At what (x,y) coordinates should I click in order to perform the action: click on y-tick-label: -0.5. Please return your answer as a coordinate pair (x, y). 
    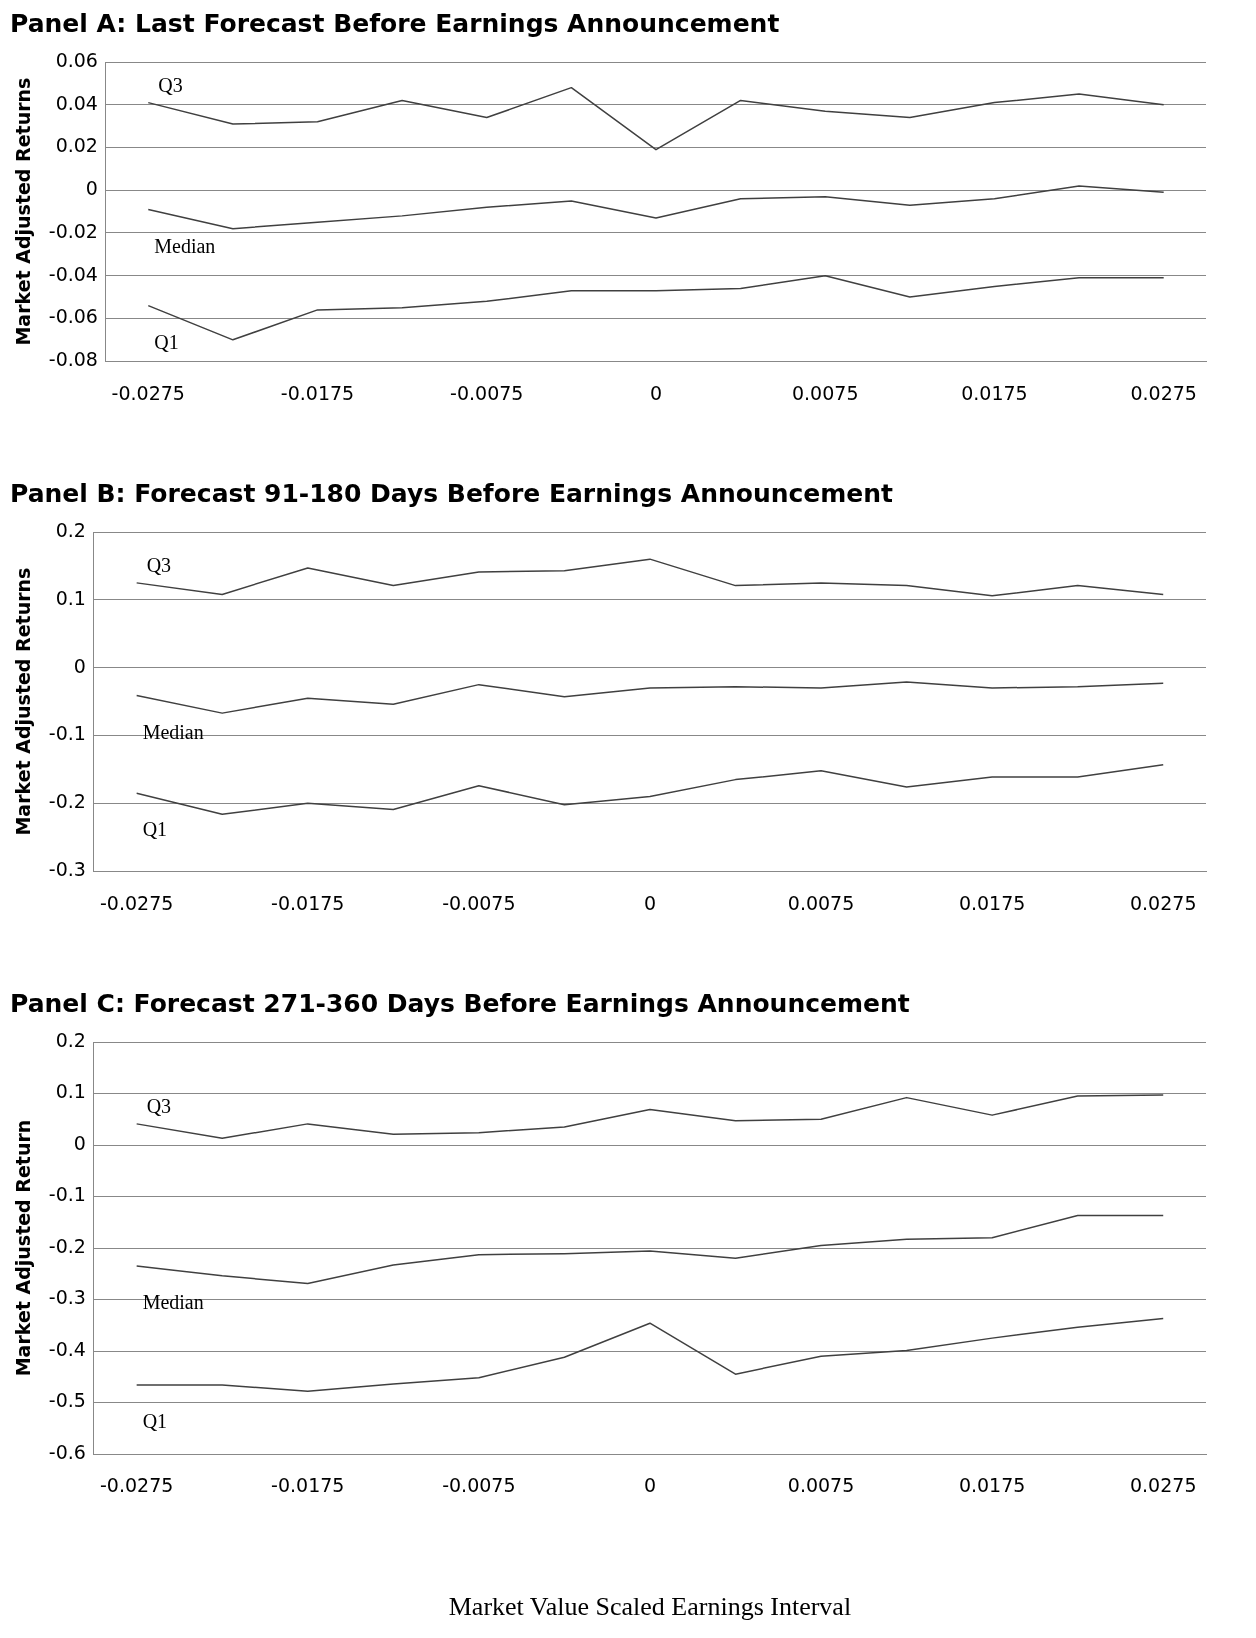
    Looking at the image, I should click on (67, 1400).